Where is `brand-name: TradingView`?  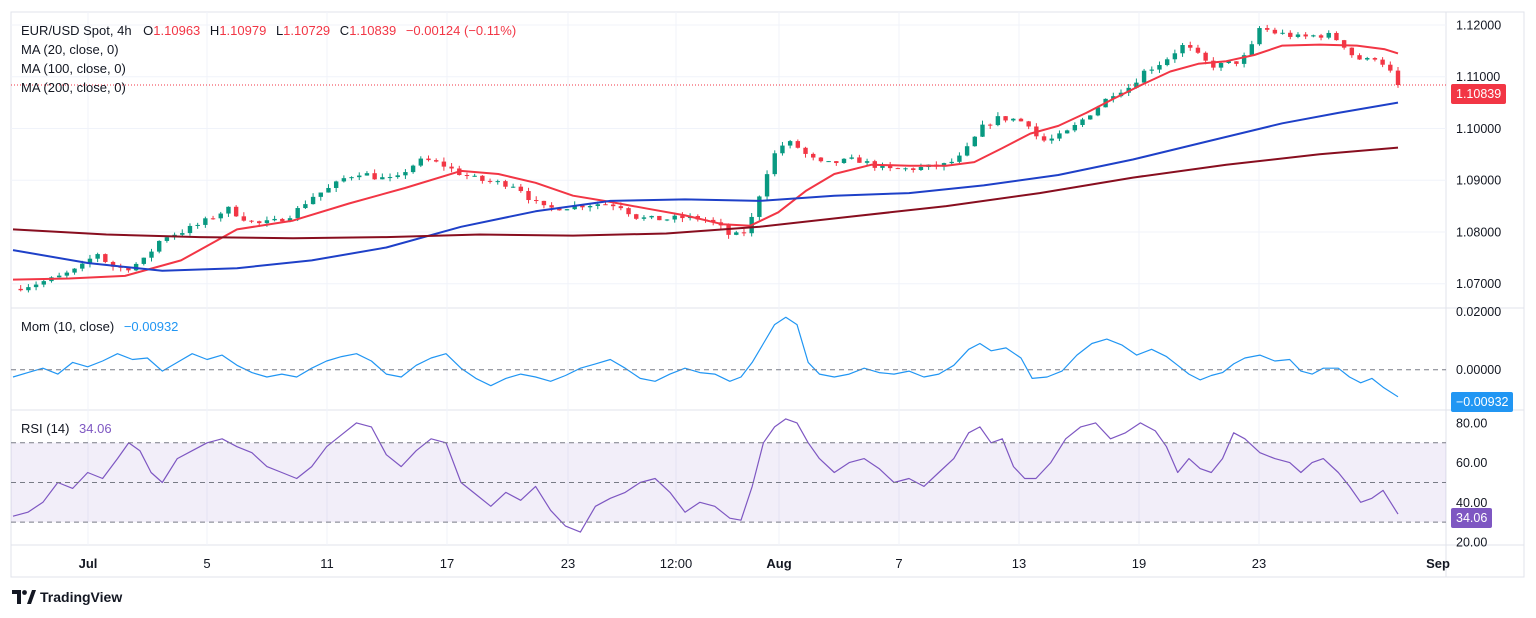
brand-name: TradingView is located at coordinates (81, 597).